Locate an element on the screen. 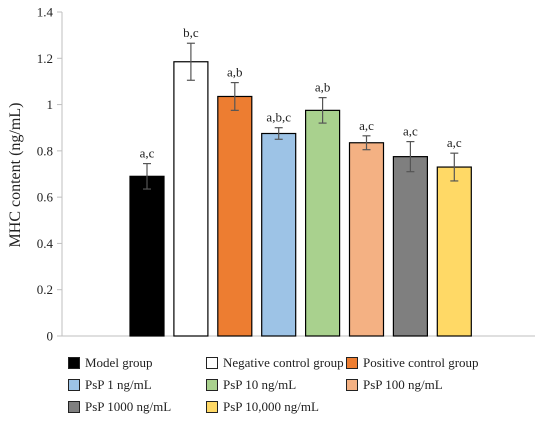 This screenshot has width=550, height=433. legend-label: PsP 1000 ng/mL is located at coordinates (128, 406).